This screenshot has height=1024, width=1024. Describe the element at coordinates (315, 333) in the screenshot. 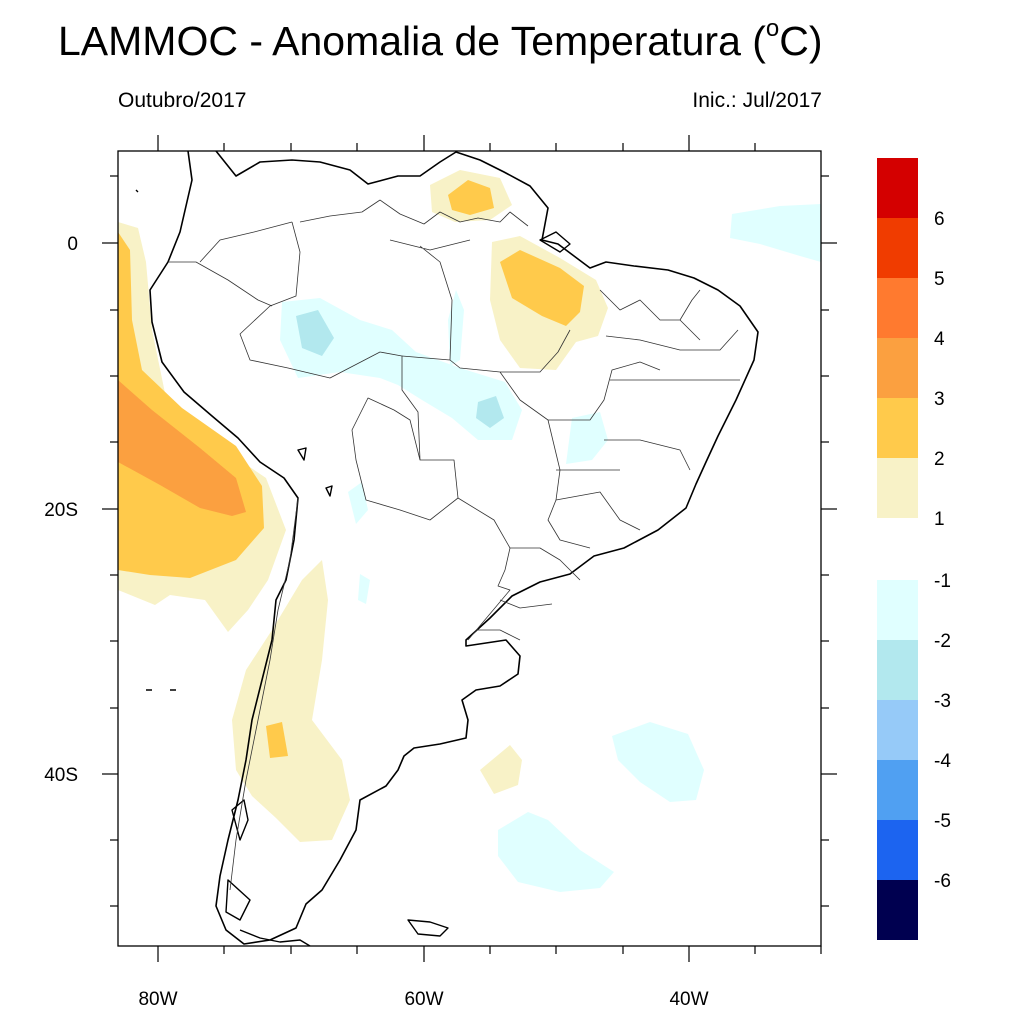

I see `cold-anomaly-west-core` at that location.